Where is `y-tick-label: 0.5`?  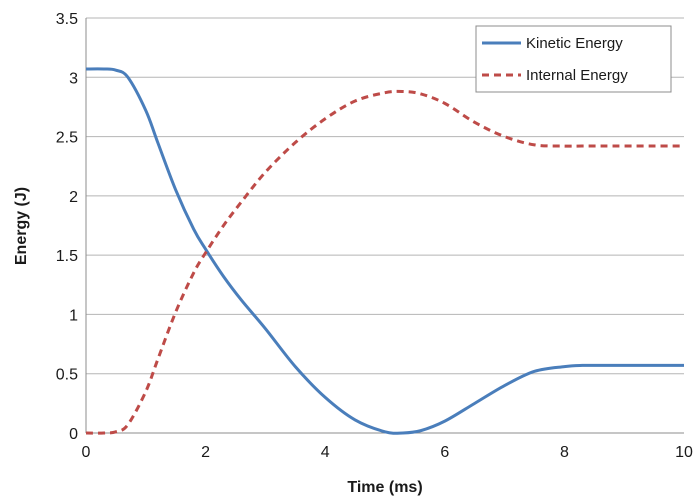 y-tick-label: 0.5 is located at coordinates (67, 375).